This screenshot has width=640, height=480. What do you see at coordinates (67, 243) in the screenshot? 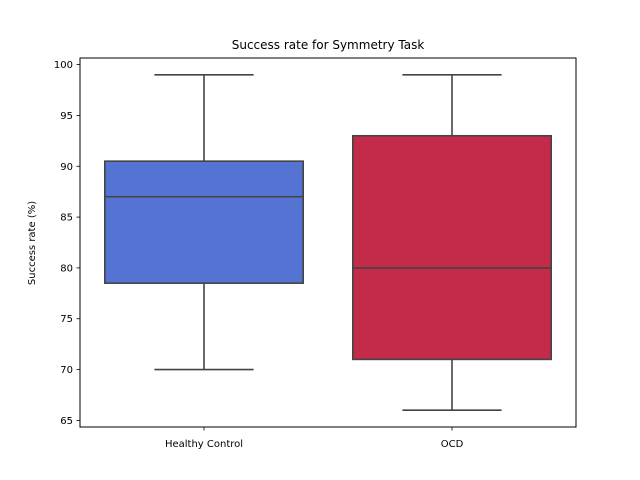
I see `y-axis: 65 70 75 80 85 90 95 100` at bounding box center [67, 243].